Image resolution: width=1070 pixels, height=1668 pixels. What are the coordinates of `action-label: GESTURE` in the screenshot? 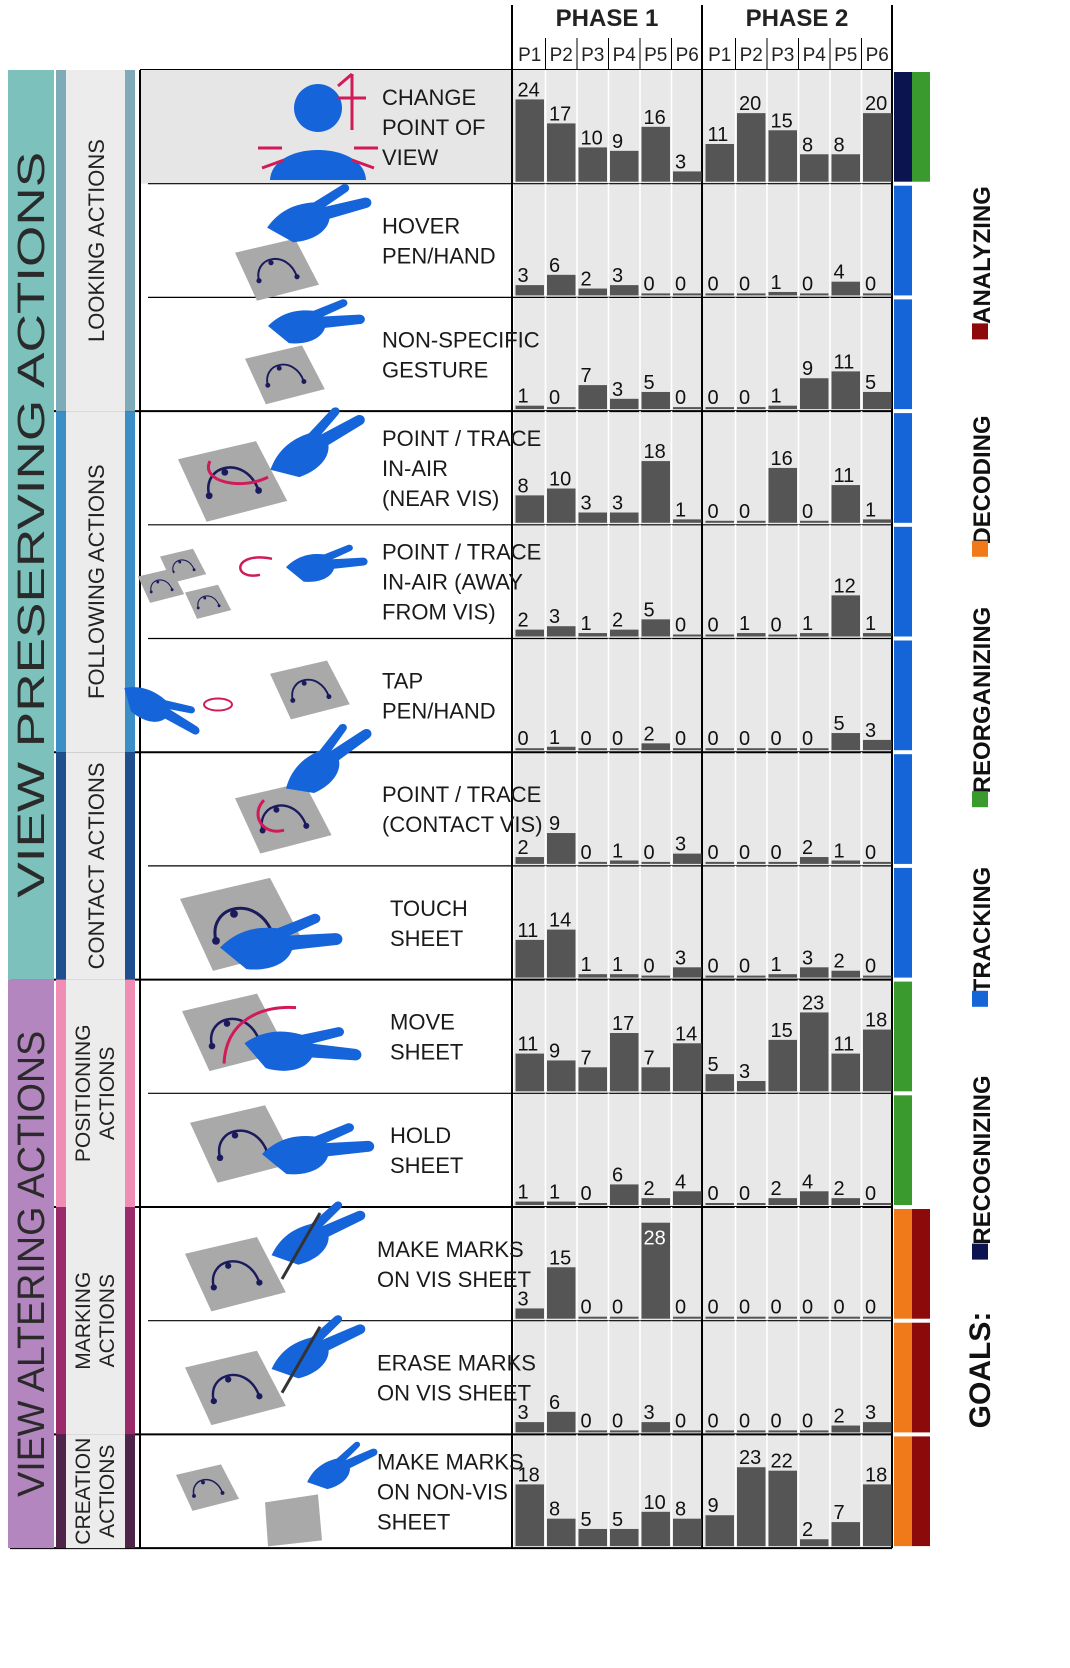 It's located at (435, 369).